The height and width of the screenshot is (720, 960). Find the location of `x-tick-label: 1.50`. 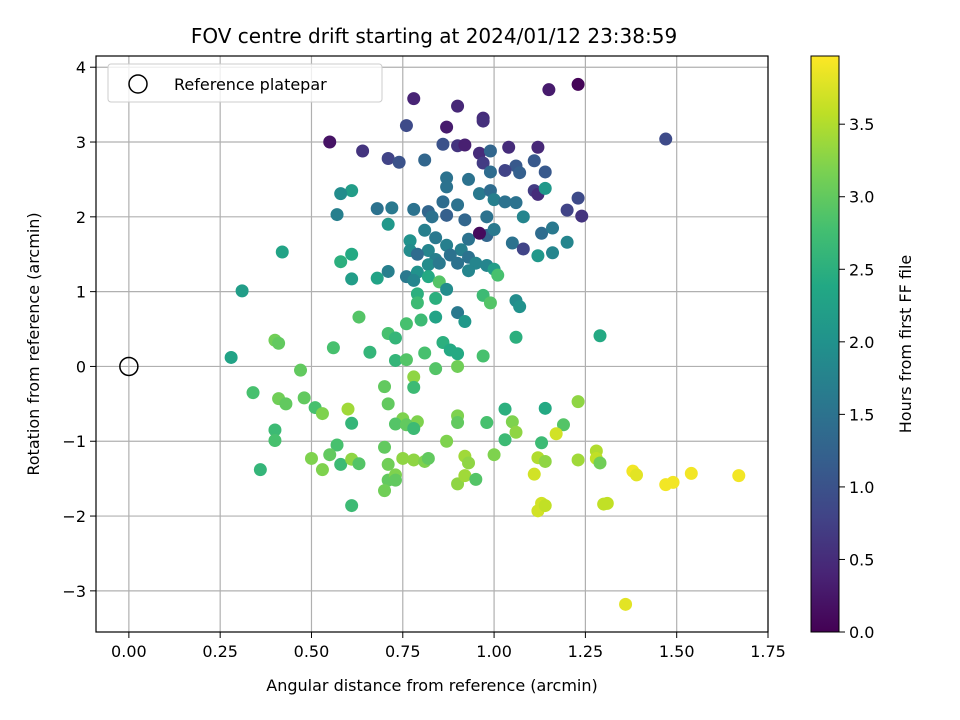

x-tick-label: 1.50 is located at coordinates (677, 651).